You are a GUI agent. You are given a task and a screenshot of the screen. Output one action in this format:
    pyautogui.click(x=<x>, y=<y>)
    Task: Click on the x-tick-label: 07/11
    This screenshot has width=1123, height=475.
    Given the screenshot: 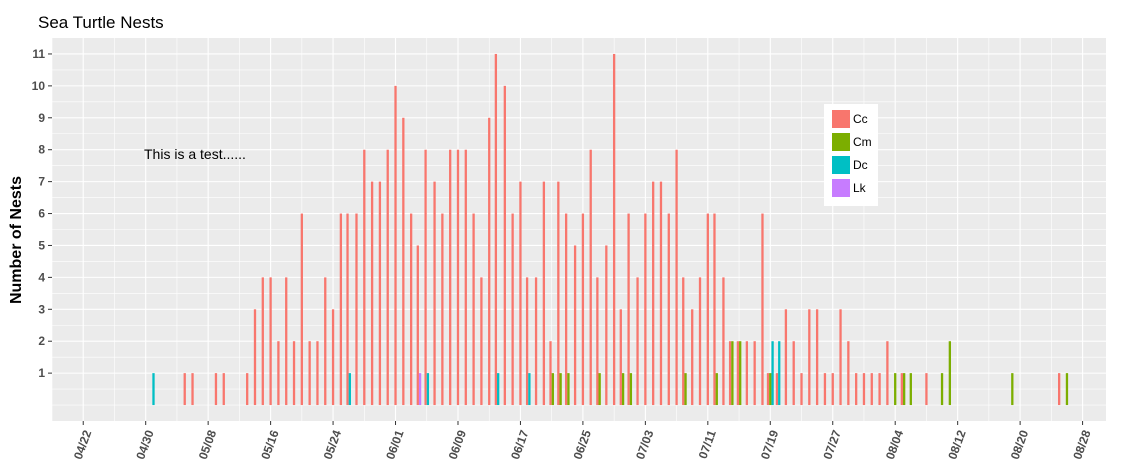 What is the action you would take?
    pyautogui.click(x=707, y=444)
    